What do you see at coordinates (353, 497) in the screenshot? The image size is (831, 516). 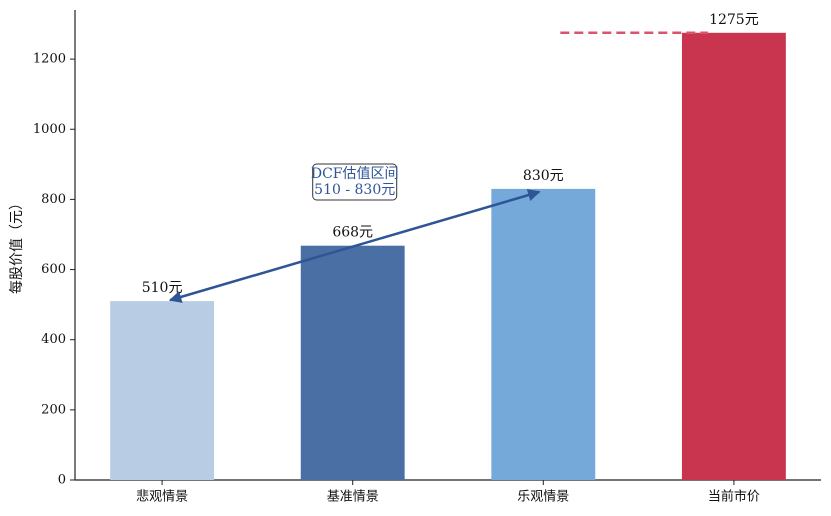 I see `x-tick-label: 基准情景` at bounding box center [353, 497].